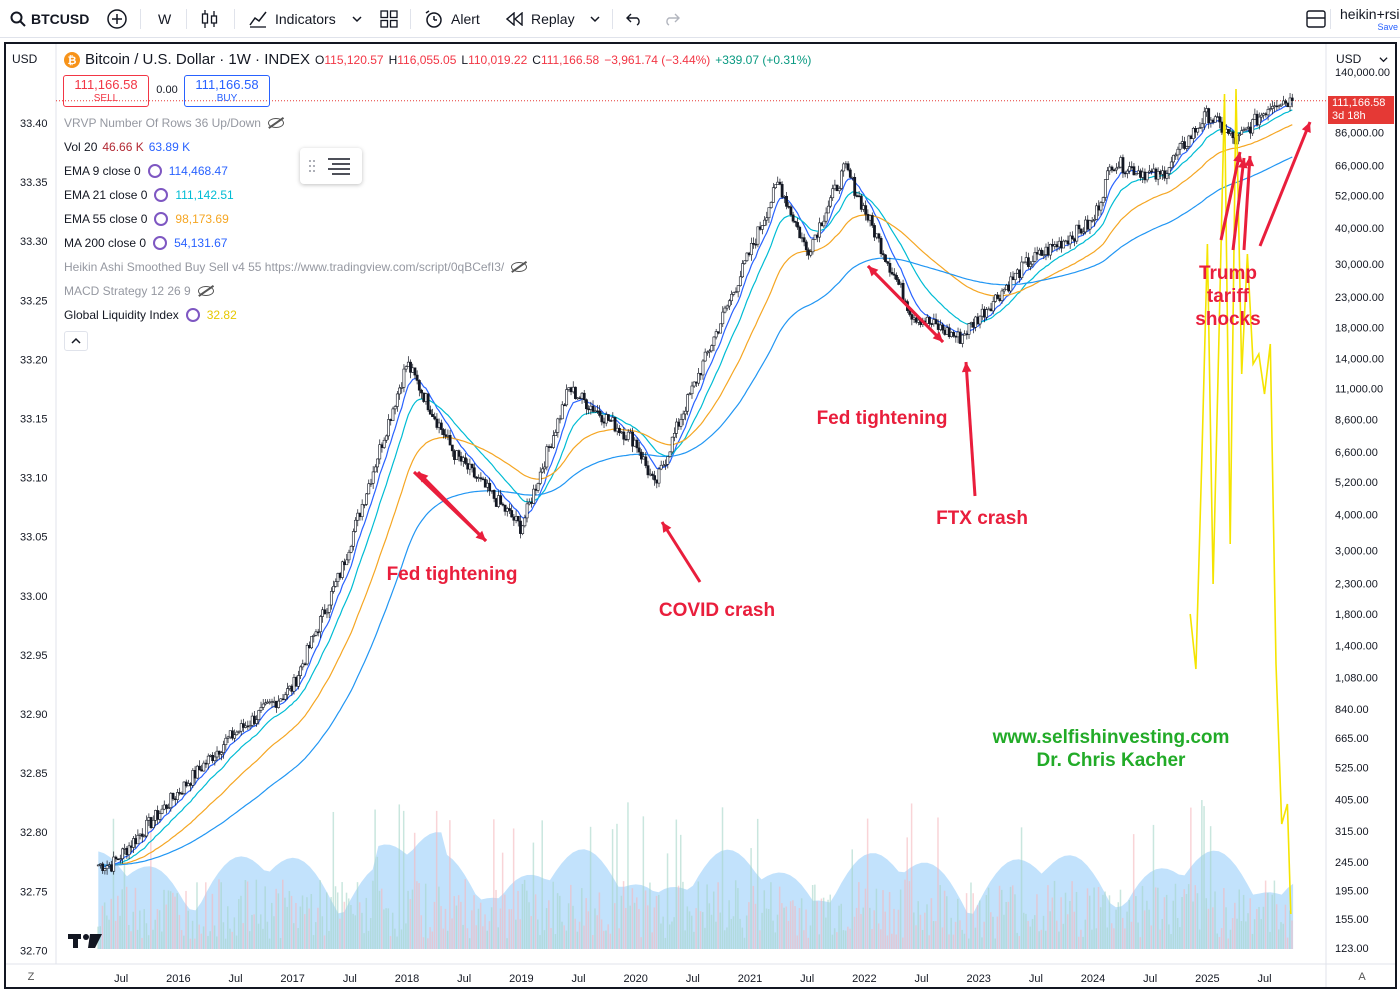 Image resolution: width=1400 pixels, height=992 pixels. I want to click on drawing-toolbar, so click(331, 166).